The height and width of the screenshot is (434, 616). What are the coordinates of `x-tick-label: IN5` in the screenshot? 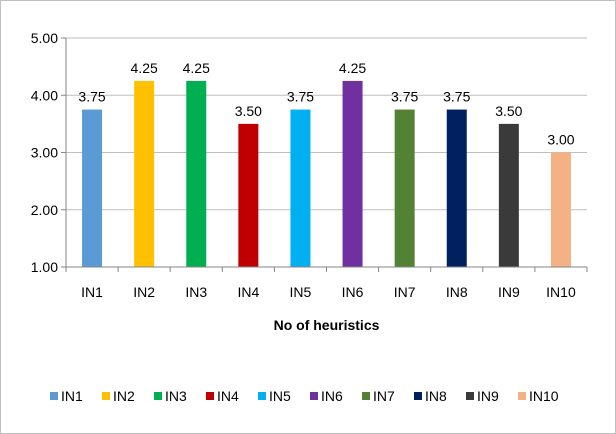 It's located at (301, 292).